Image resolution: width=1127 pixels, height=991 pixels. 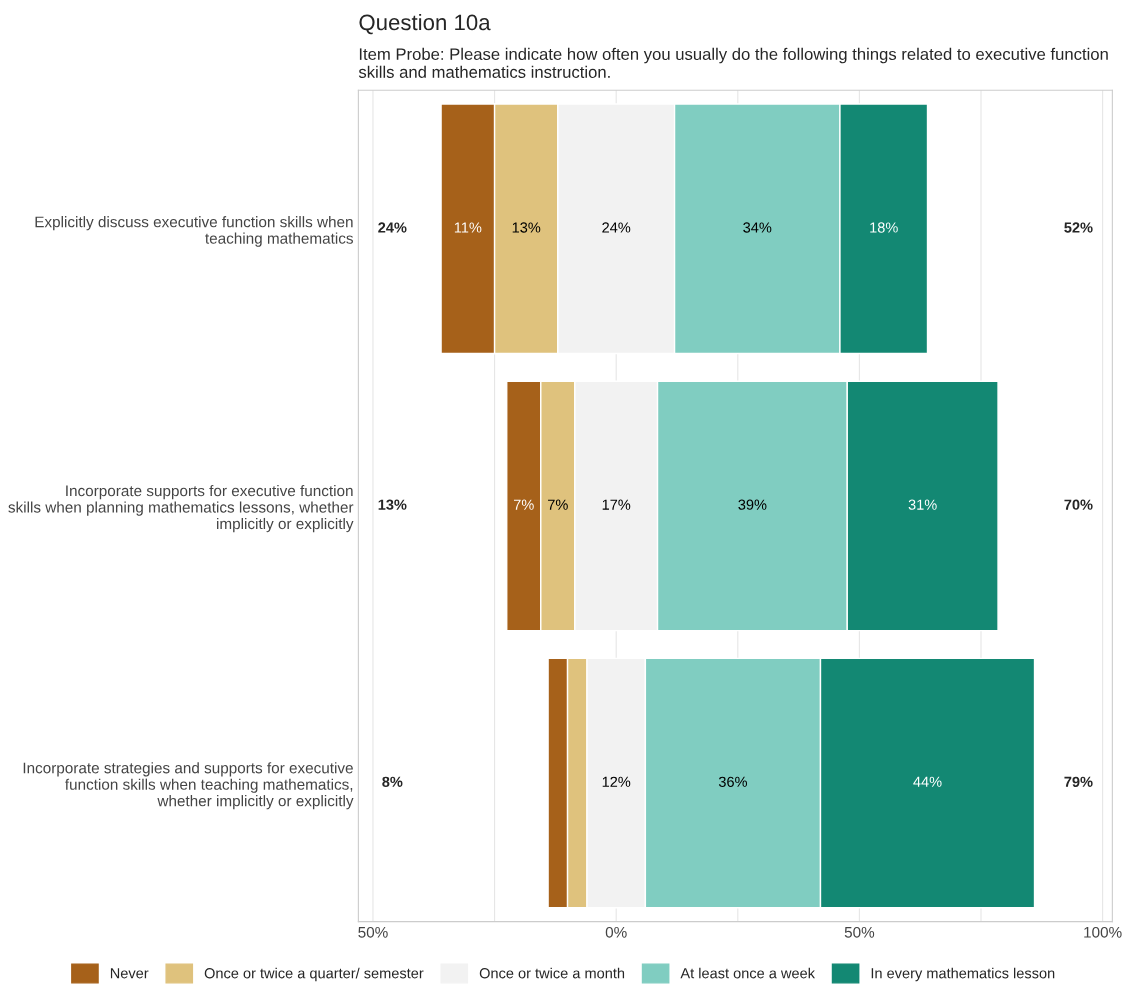 What do you see at coordinates (733, 62) in the screenshot?
I see `chart-subtitle: Item Probe: Please indicate how often you usually do the following things related to executive function skills and mathematics instruction.` at bounding box center [733, 62].